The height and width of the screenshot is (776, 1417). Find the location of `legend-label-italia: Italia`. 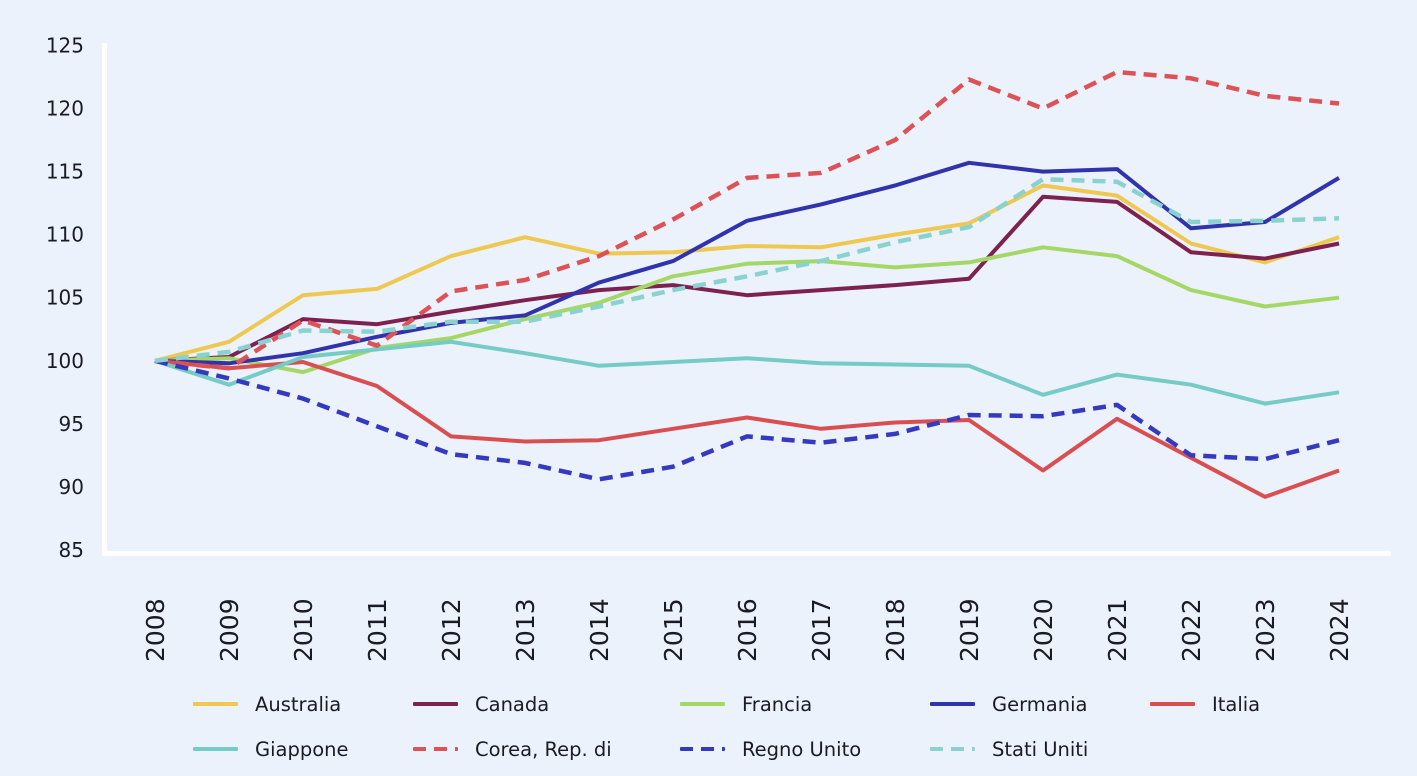

legend-label-italia: Italia is located at coordinates (1236, 704).